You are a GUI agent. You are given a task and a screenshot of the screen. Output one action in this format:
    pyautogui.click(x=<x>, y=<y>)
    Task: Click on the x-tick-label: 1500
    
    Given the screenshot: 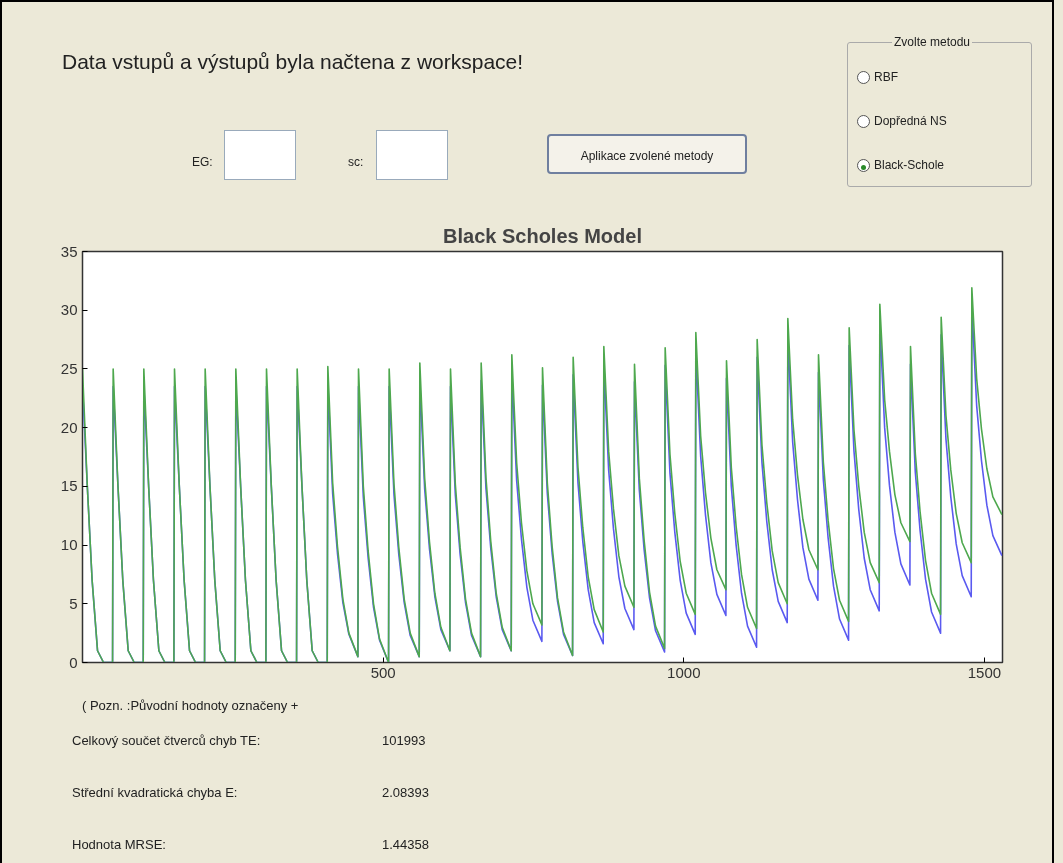 What is the action you would take?
    pyautogui.click(x=984, y=672)
    